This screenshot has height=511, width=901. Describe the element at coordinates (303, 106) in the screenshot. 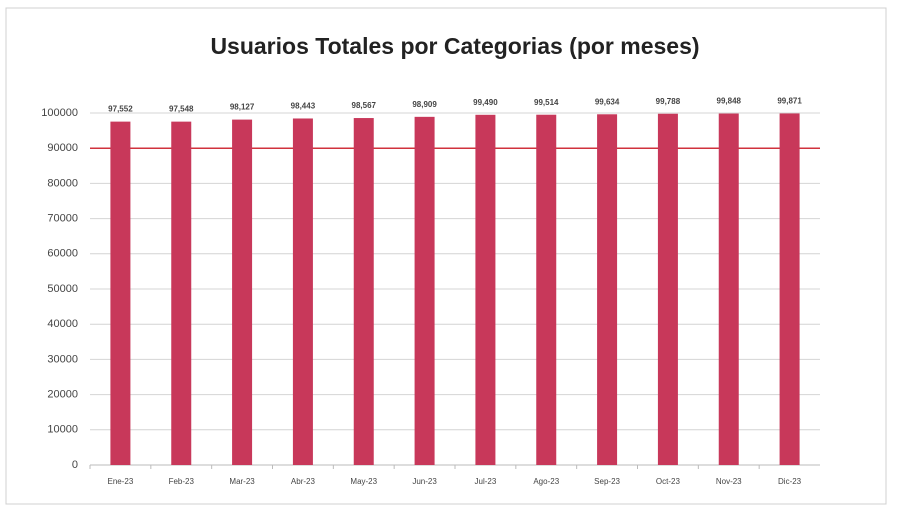

I see `value-label: 98,443` at that location.